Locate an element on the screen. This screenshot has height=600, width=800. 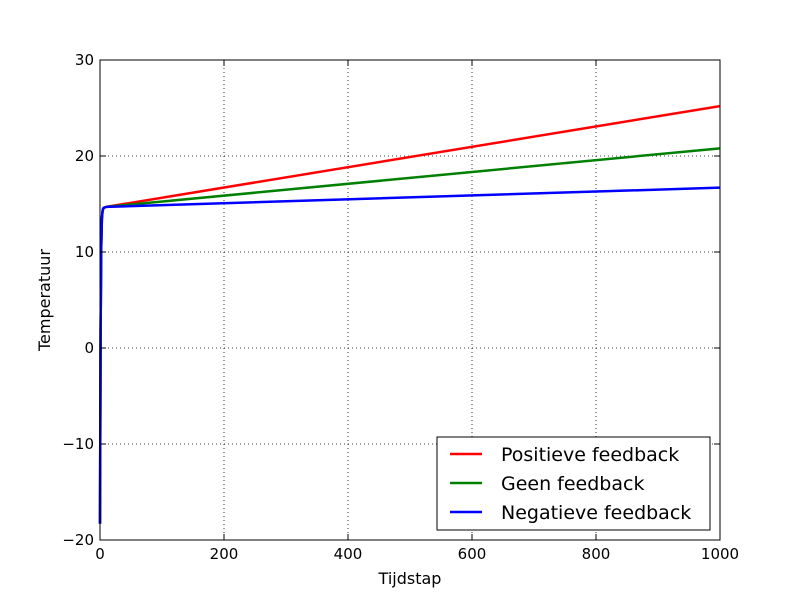
y-tick-label: −20 is located at coordinates (78, 540).